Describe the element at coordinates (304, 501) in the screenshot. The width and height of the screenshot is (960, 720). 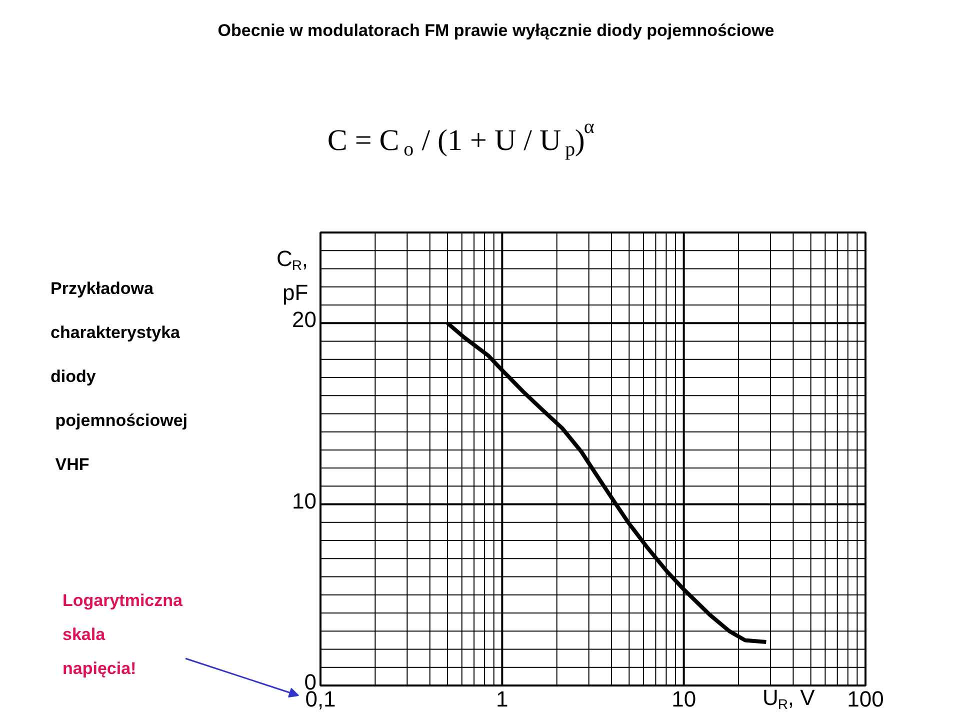
I see `y-tick-label: 10` at that location.